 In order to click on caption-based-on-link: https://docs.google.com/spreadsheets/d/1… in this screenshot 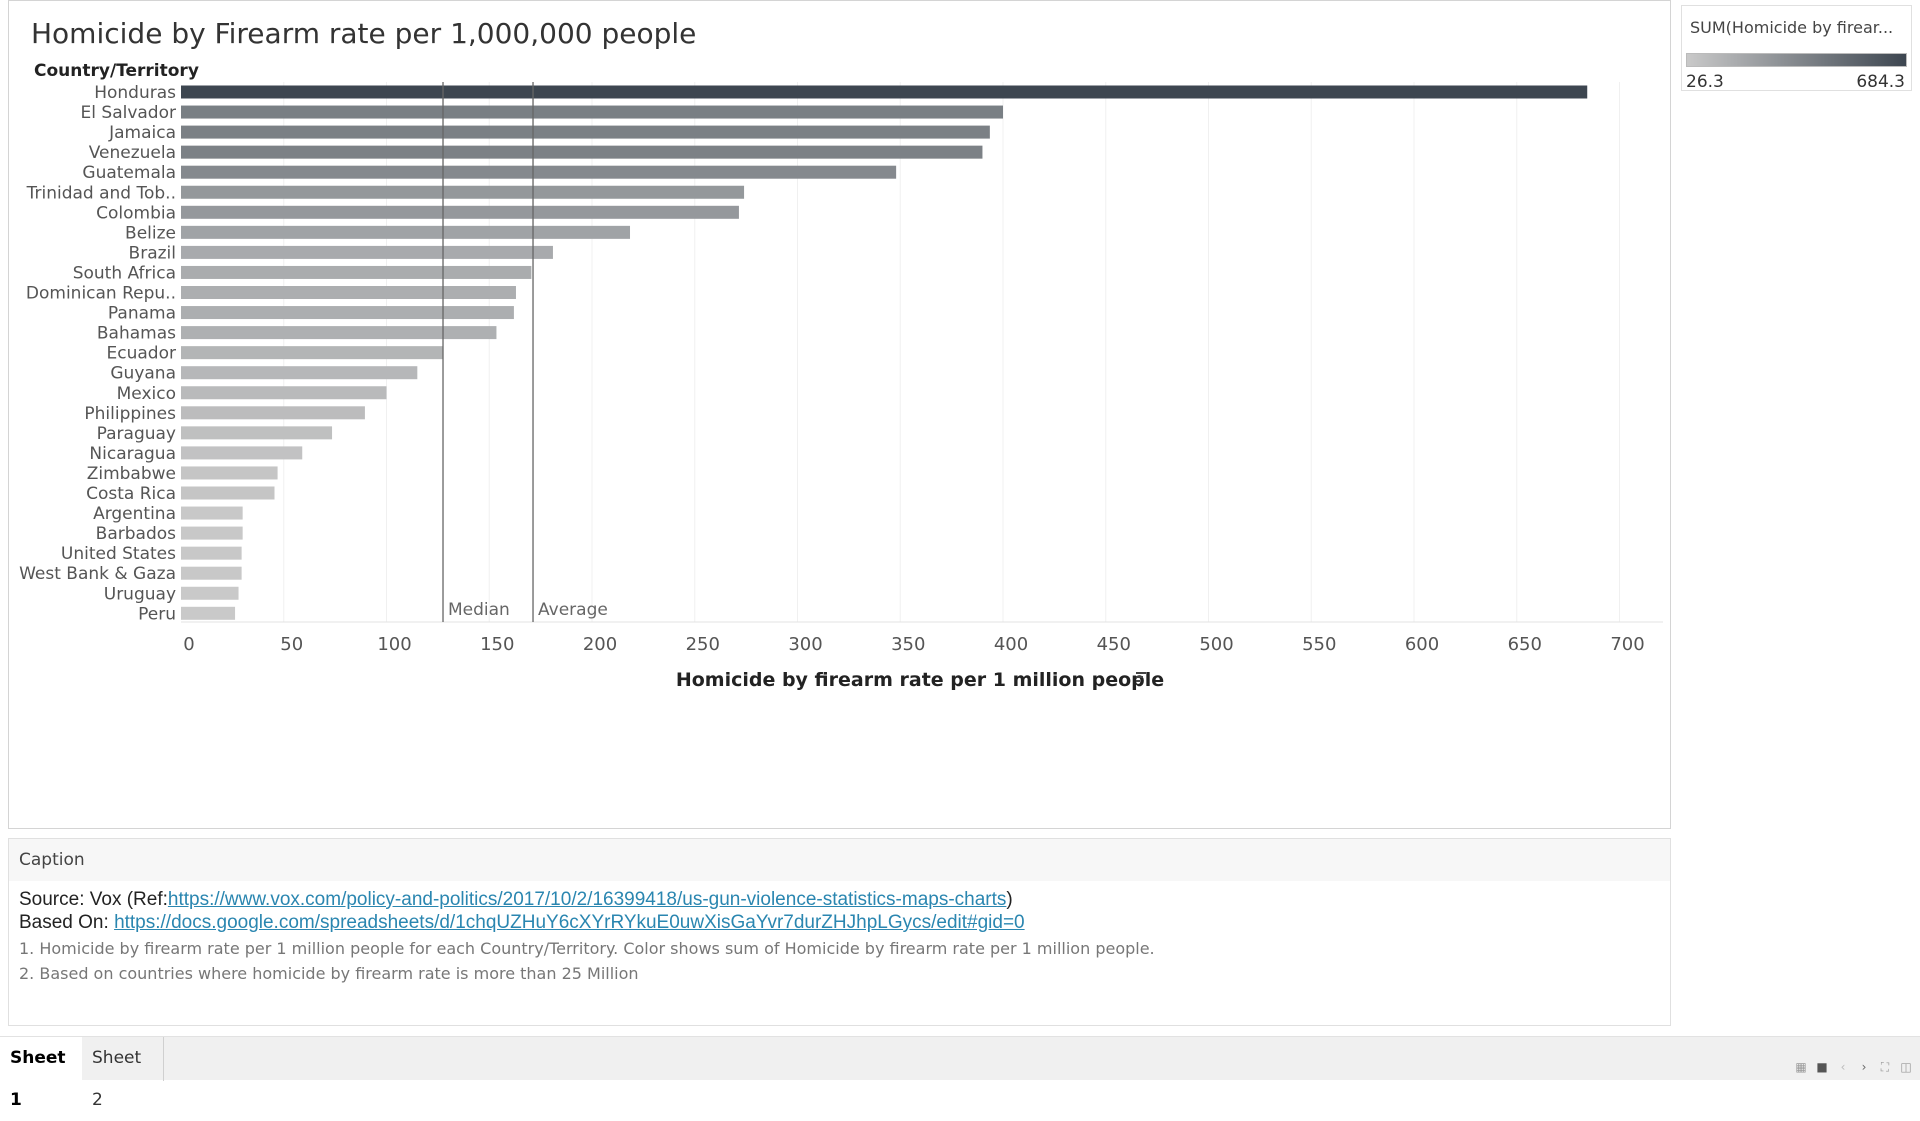, I will do `click(569, 922)`.